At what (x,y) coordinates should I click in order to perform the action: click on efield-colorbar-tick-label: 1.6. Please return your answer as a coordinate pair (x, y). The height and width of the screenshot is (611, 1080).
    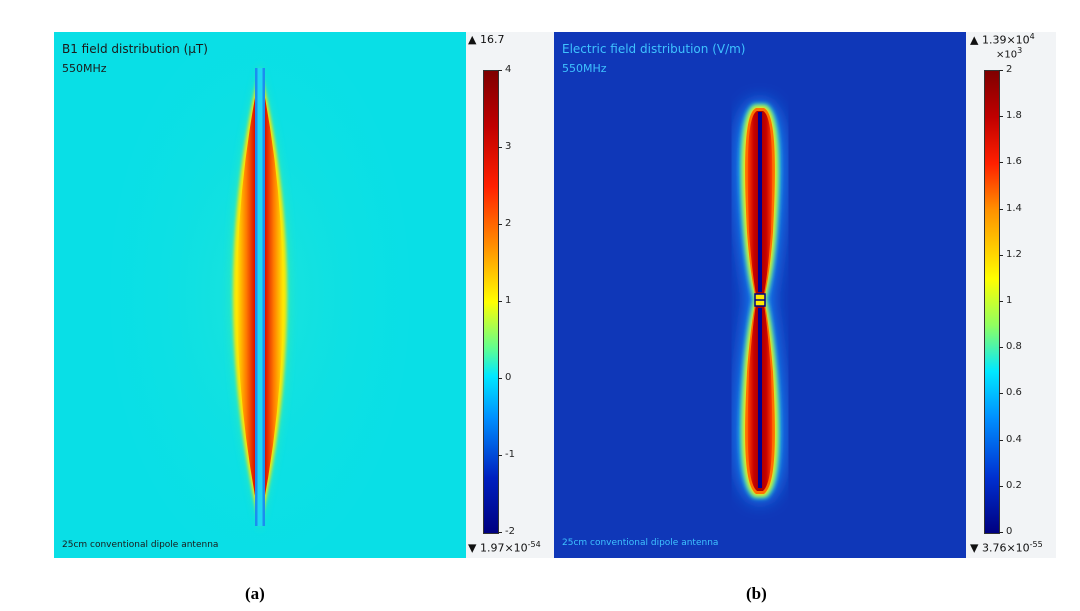
    Looking at the image, I should click on (1014, 161).